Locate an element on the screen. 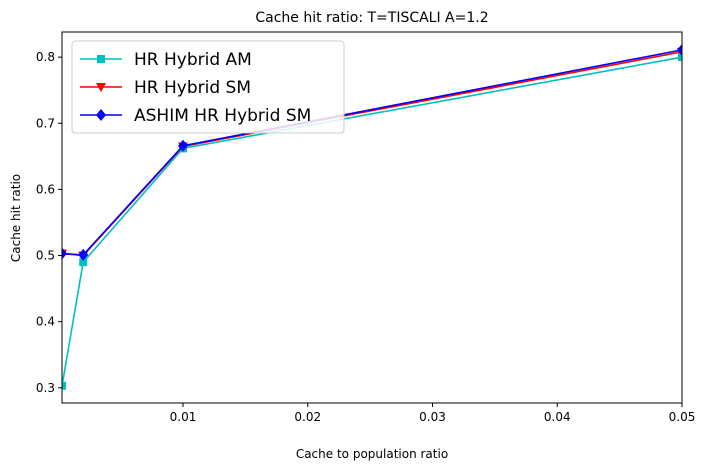 This screenshot has height=470, width=706. legend-item: HR Hybrid AM is located at coordinates (166, 60).